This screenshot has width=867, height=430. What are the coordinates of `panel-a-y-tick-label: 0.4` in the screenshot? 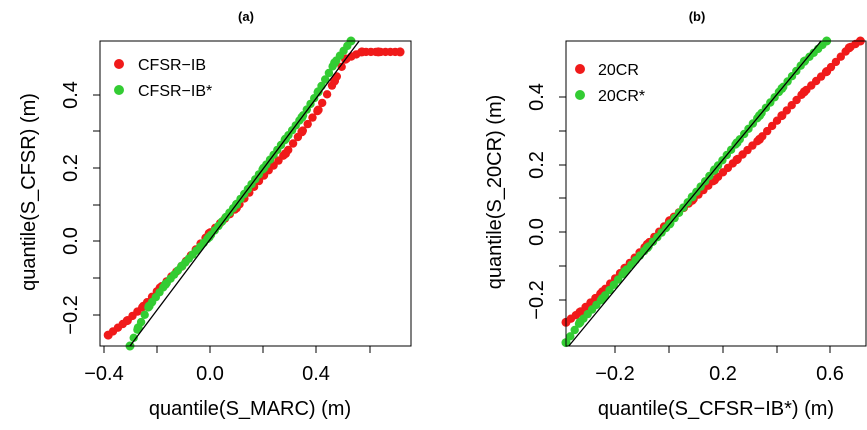 It's located at (71, 95).